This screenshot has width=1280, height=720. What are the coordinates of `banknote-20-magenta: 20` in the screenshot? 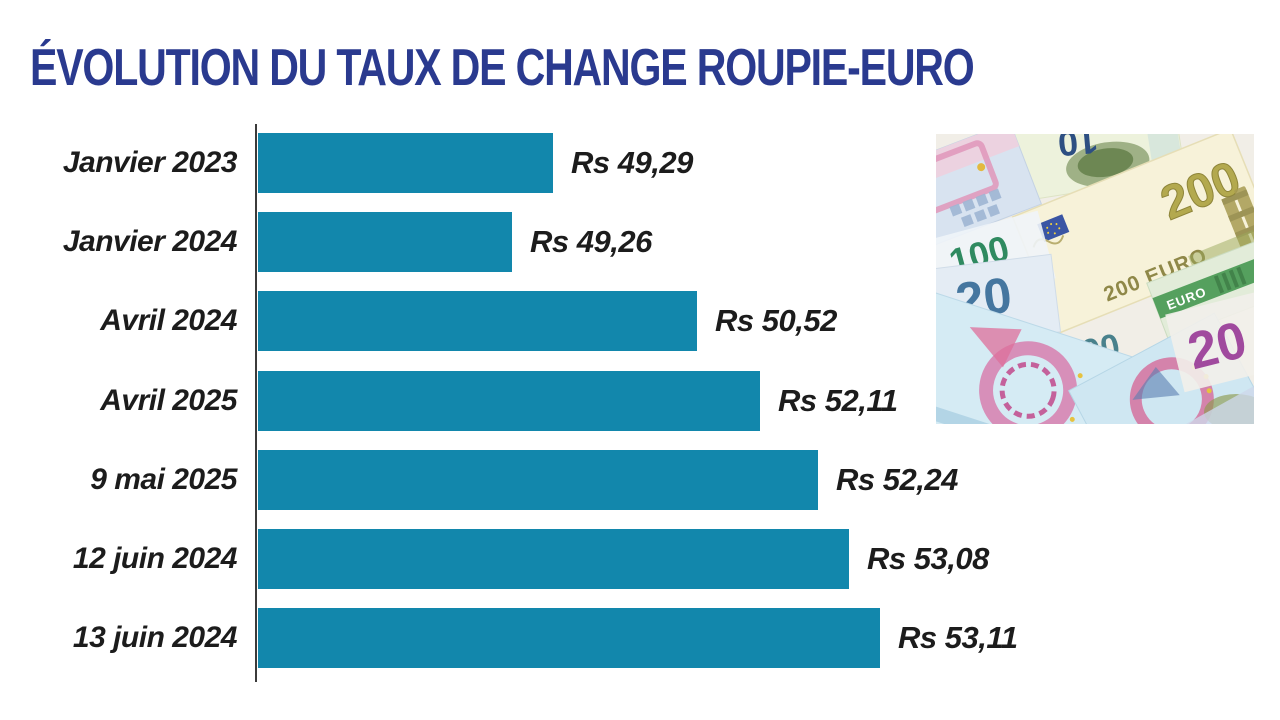 It's located at (1209, 340).